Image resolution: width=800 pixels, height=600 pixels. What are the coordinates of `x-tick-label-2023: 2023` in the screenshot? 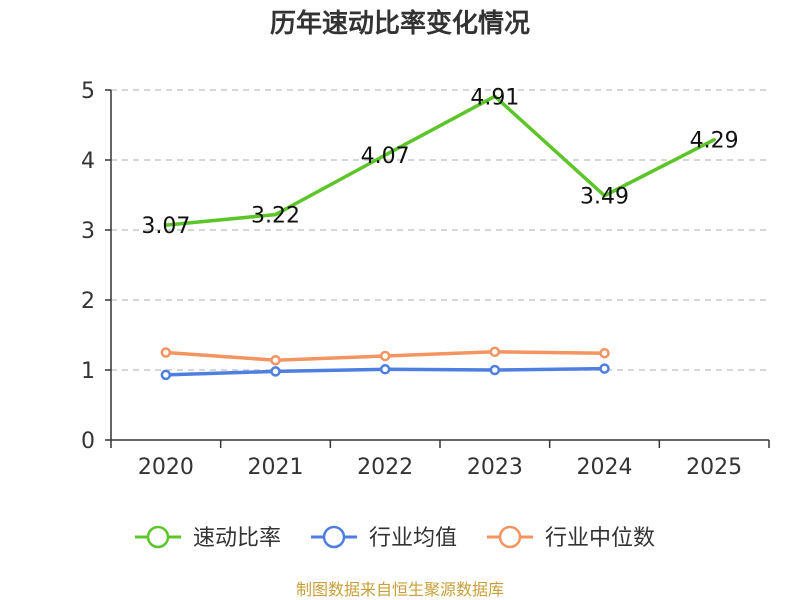 It's located at (495, 467).